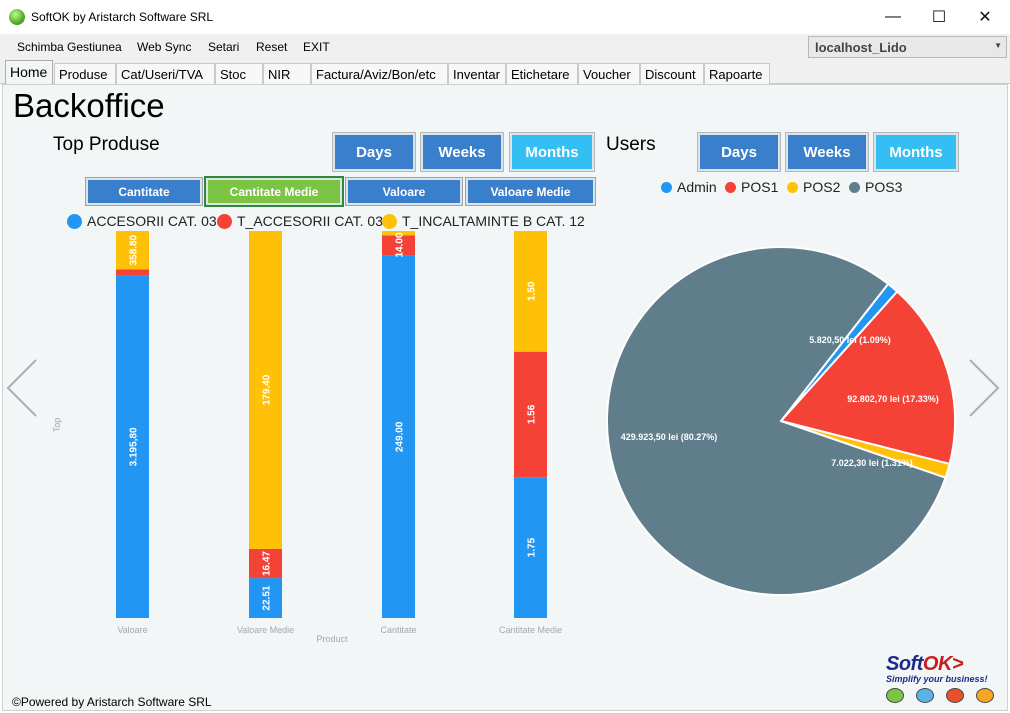 Image resolution: width=1010 pixels, height=713 pixels. Describe the element at coordinates (379, 73) in the screenshot. I see `tab-factura: Factura/Aviz/Bon/etc` at that location.